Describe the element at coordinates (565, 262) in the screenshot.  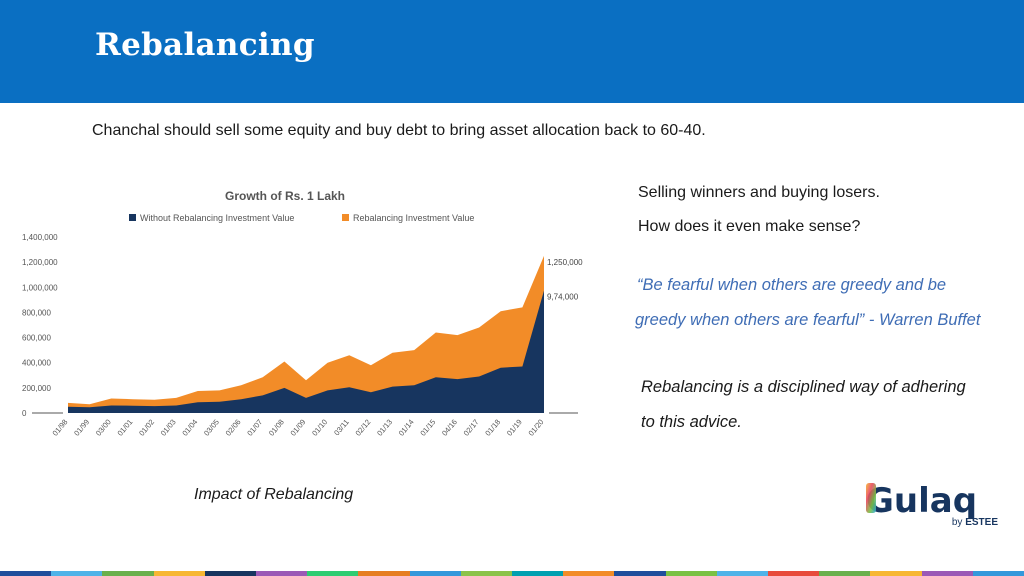
I see `data-label: 1,250,000` at that location.